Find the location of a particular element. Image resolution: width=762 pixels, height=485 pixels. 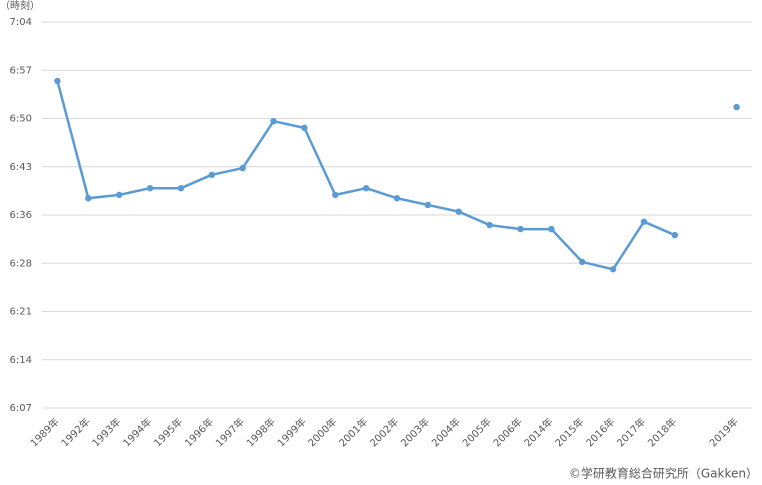

x-tick-label: 2002年 is located at coordinates (384, 432).